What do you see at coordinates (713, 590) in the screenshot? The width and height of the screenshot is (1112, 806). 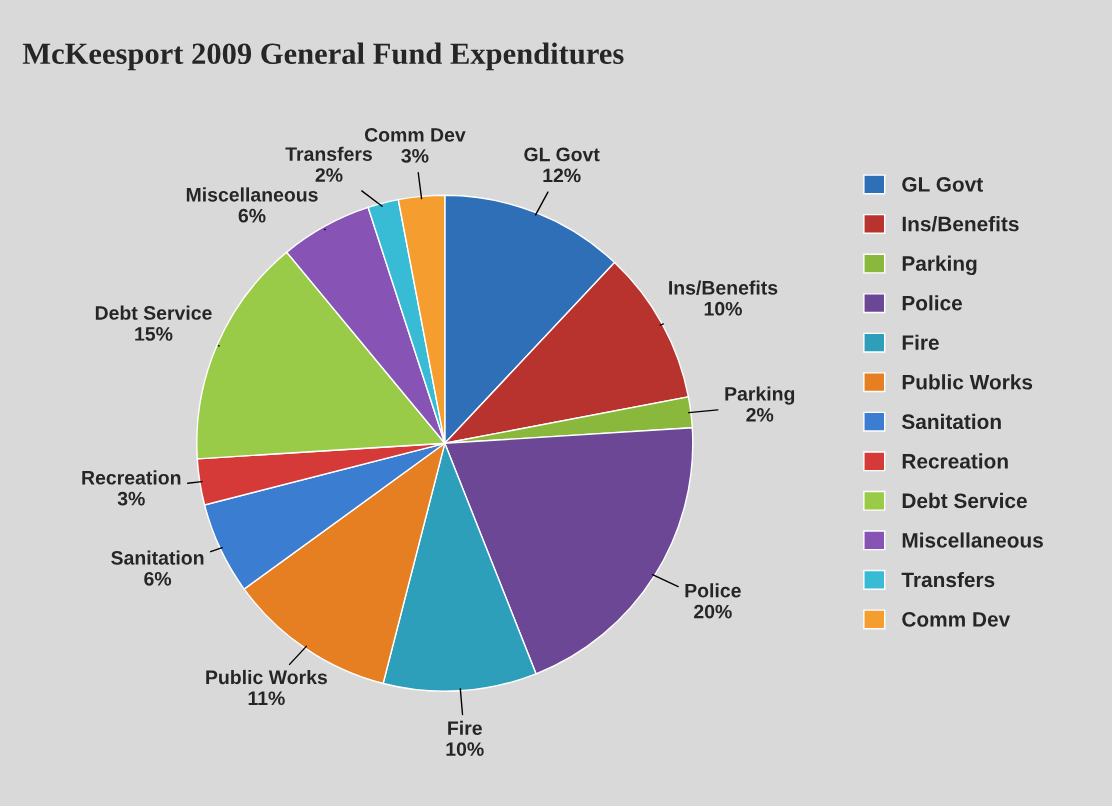 I see `slice-label: Police` at bounding box center [713, 590].